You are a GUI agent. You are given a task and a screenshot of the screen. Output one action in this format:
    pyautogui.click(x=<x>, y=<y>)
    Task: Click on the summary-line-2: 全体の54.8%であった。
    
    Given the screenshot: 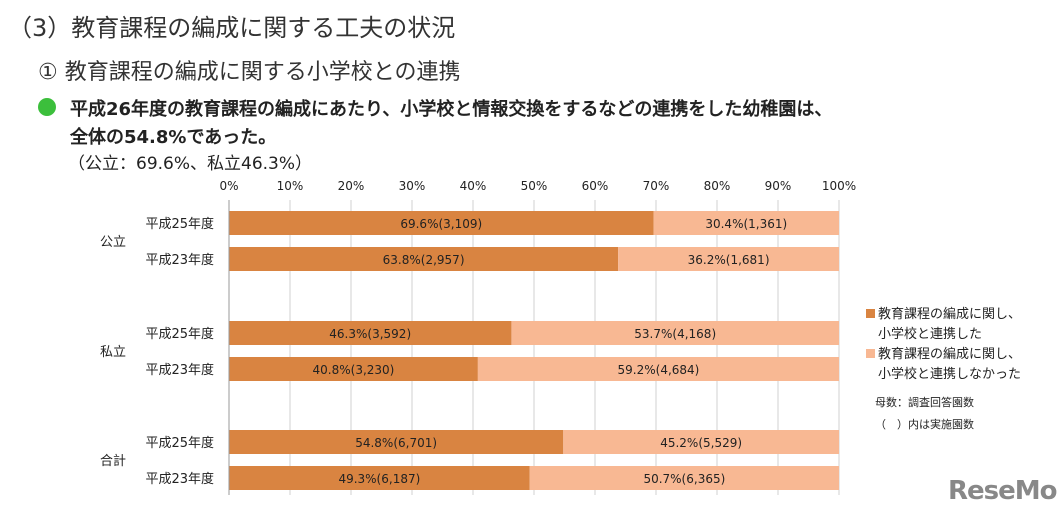 What is the action you would take?
    pyautogui.click(x=173, y=137)
    